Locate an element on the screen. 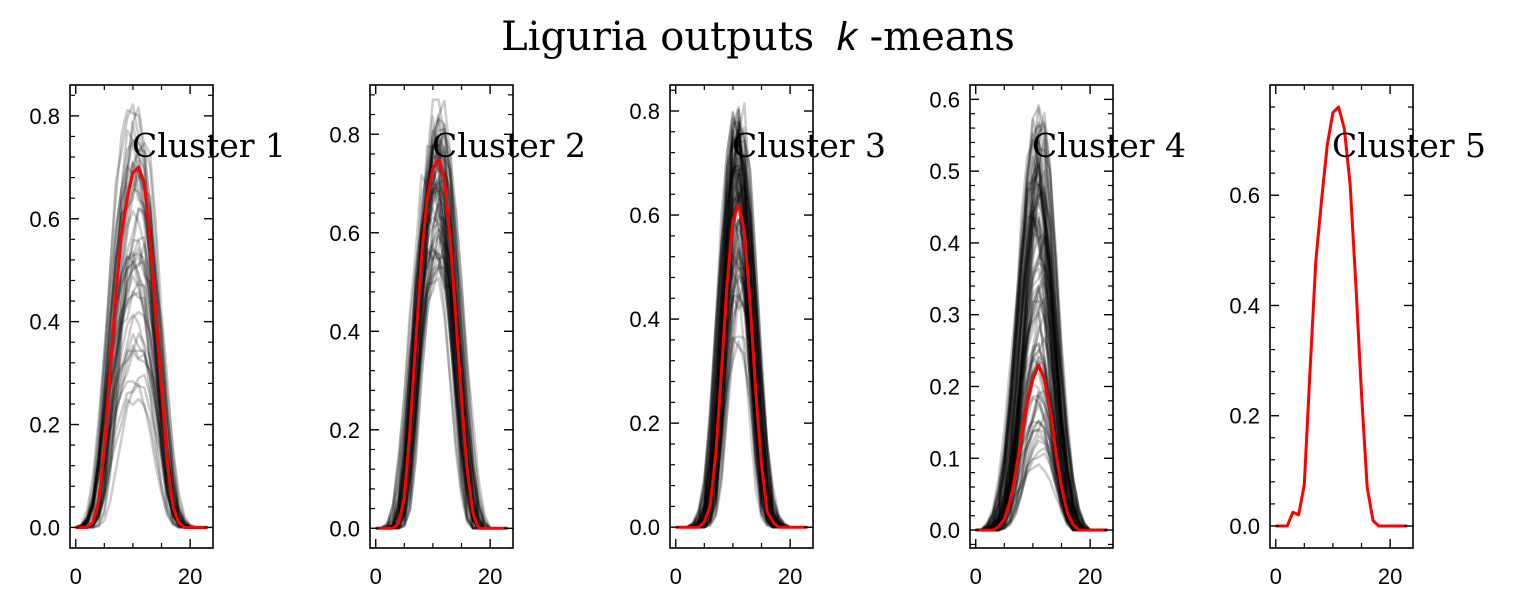 Image resolution: width=1516 pixels, height=604 pixels. figure-title: Liguria outputs k -means is located at coordinates (758, 37).